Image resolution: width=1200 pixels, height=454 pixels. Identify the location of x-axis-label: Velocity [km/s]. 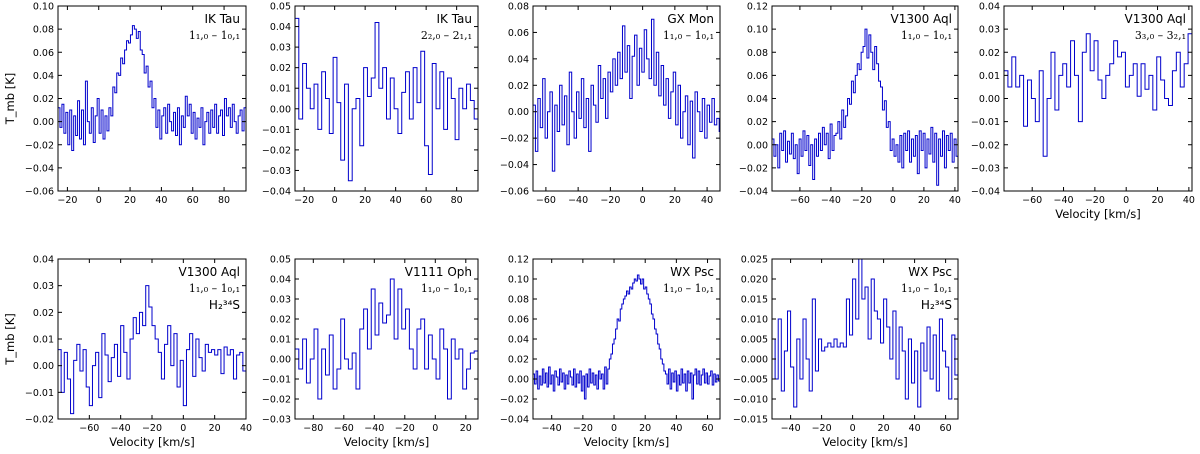
(386, 442).